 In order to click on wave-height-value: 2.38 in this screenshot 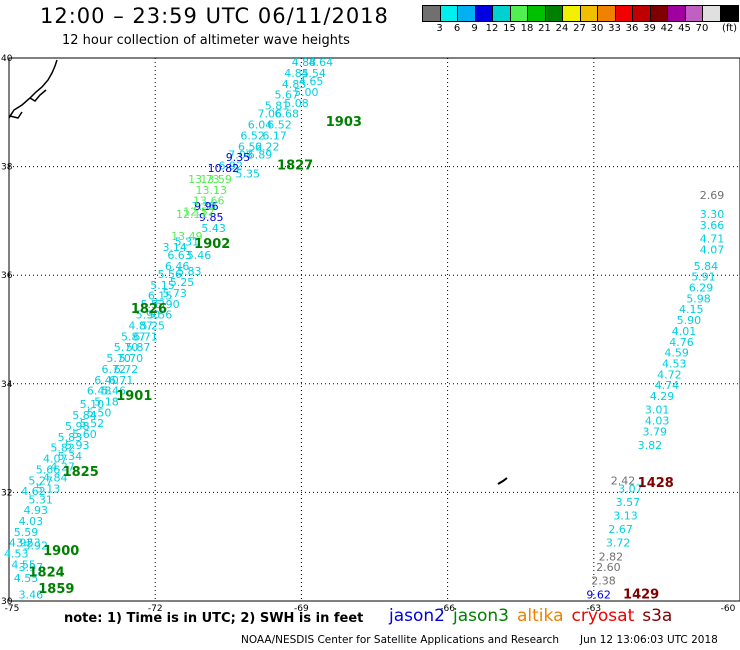, I will do `click(603, 581)`.